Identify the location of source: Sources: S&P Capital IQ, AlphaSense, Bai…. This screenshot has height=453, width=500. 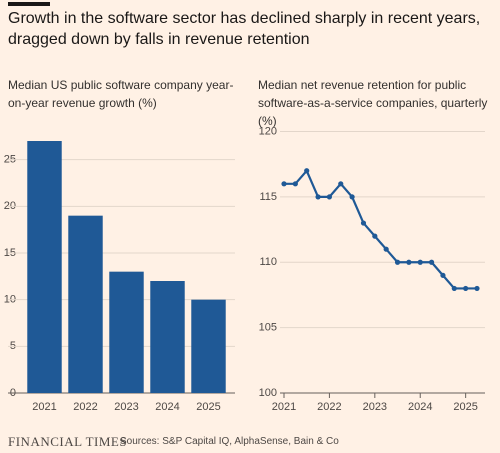
(229, 441).